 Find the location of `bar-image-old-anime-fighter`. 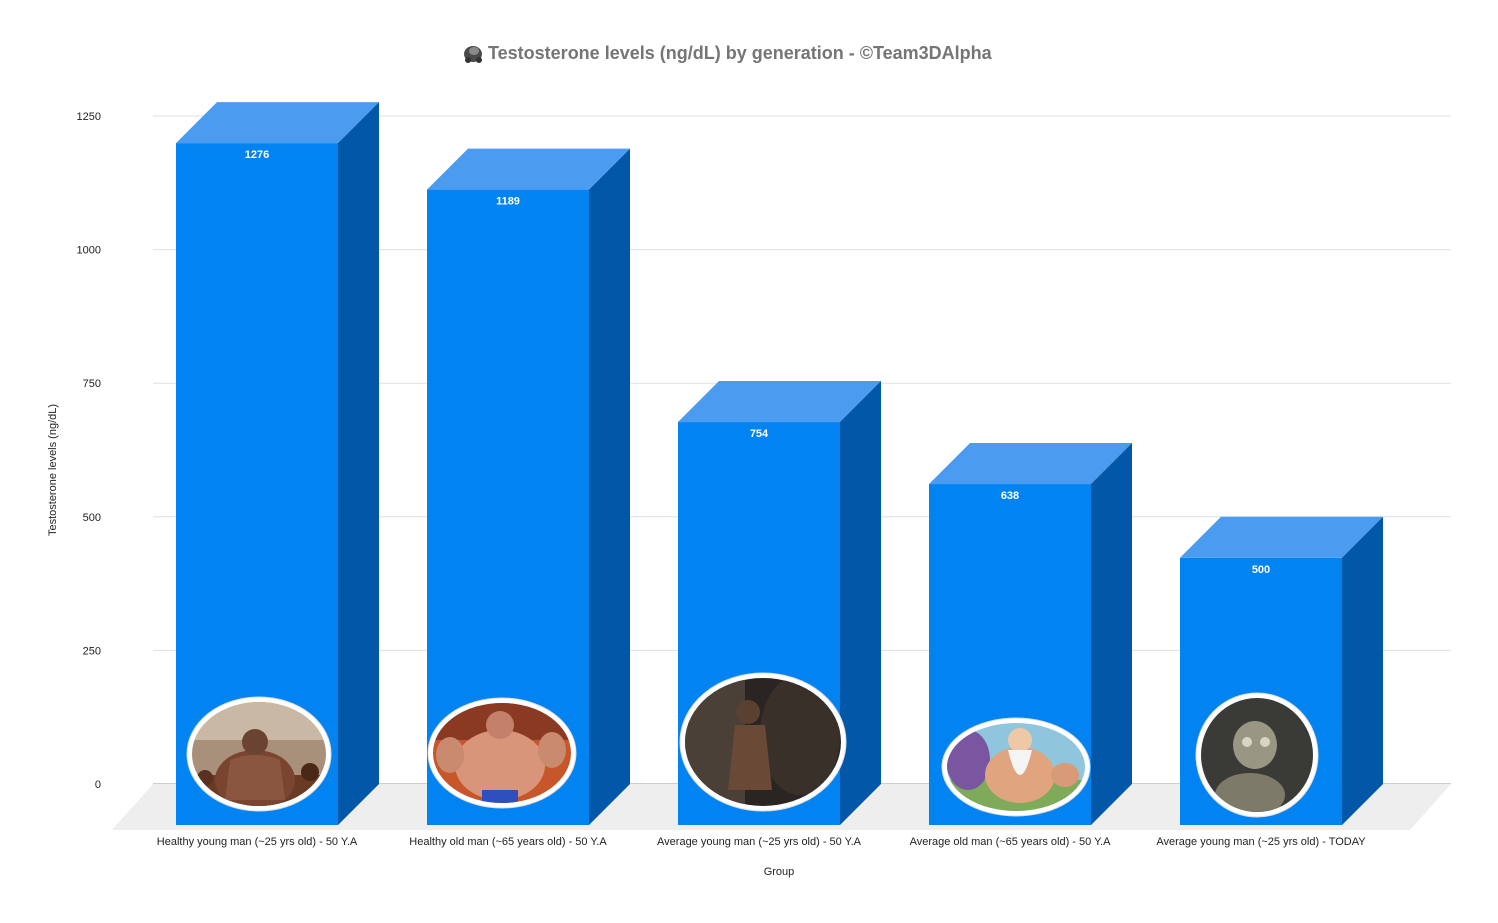

bar-image-old-anime-fighter is located at coordinates (502, 753).